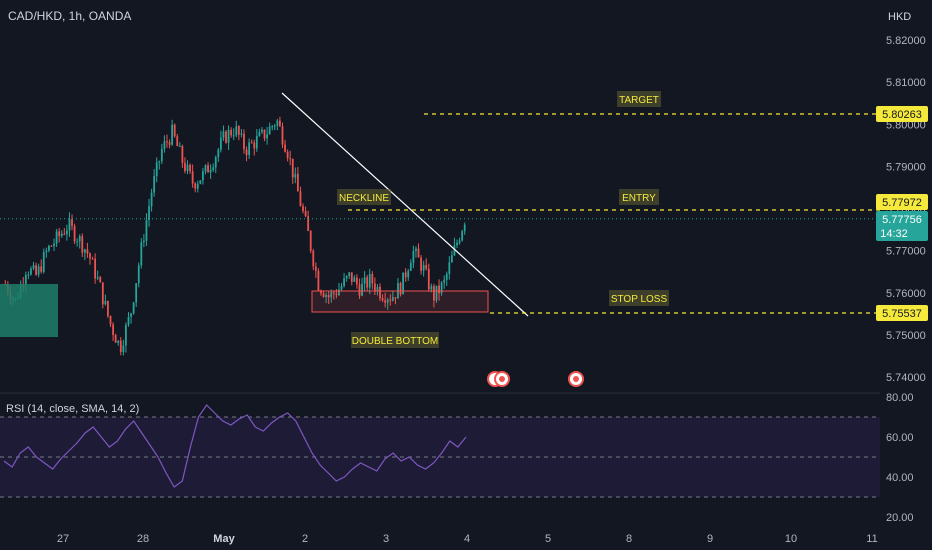  Describe the element at coordinates (69, 16) in the screenshot. I see `symbol-title: CAD/HKD, 1h, OANDA` at that location.